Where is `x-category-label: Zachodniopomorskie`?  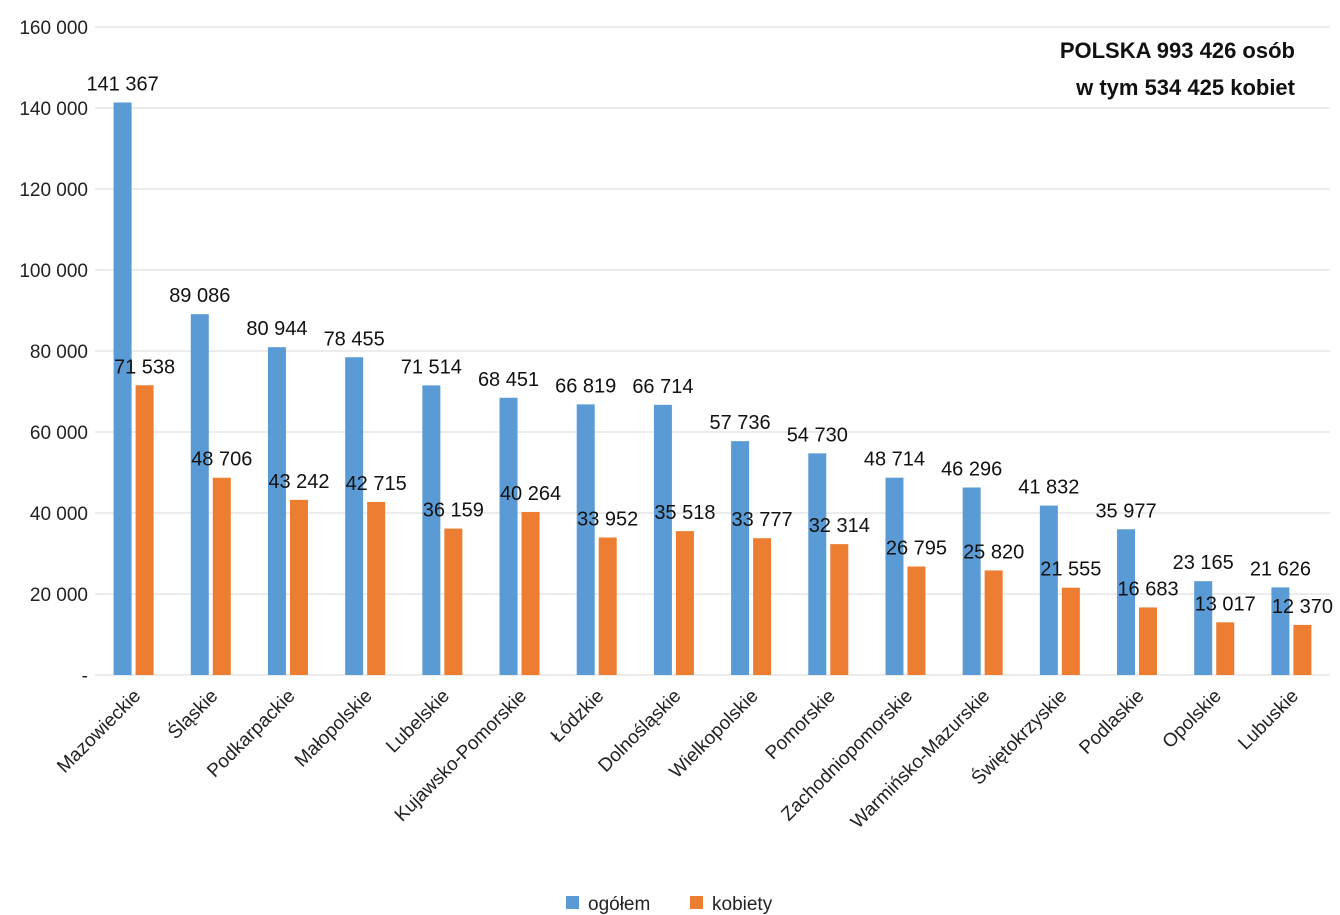 x-category-label: Zachodniopomorskie is located at coordinates (847, 756).